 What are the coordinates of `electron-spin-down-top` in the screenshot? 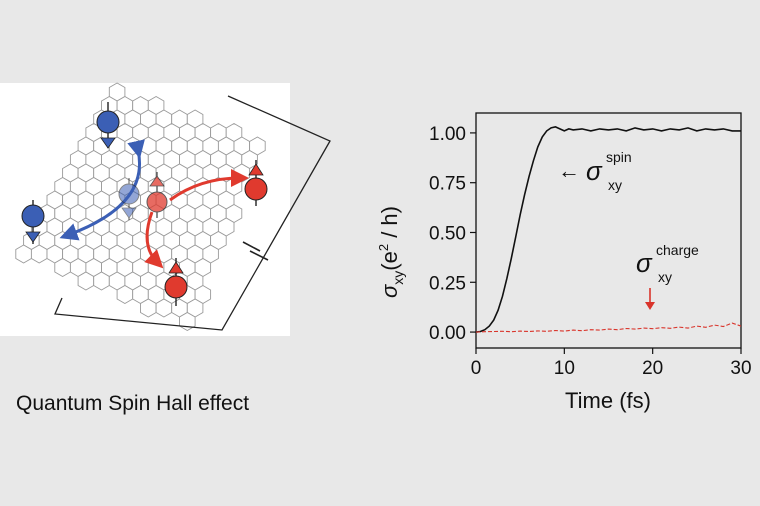 It's located at (108, 125).